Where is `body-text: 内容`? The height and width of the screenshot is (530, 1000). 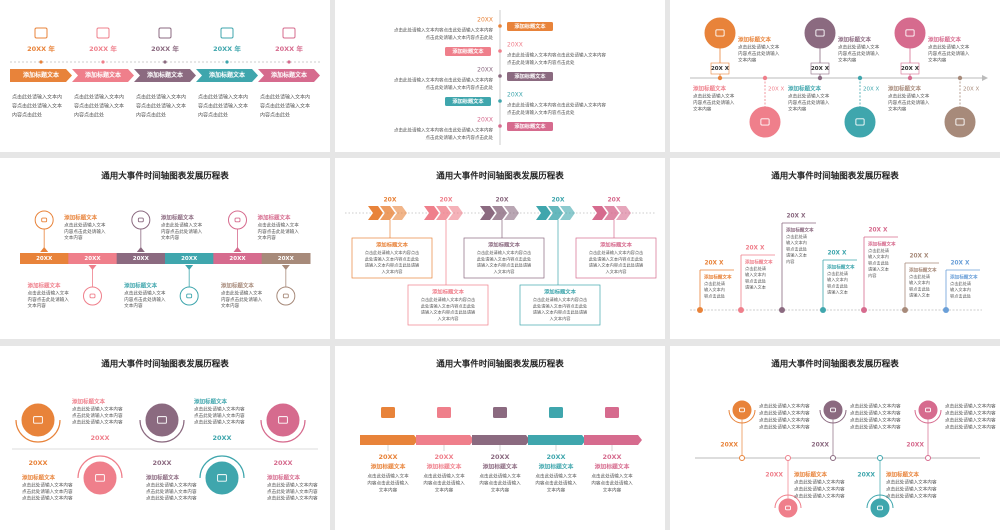
body-text: 内容 is located at coordinates (790, 261).